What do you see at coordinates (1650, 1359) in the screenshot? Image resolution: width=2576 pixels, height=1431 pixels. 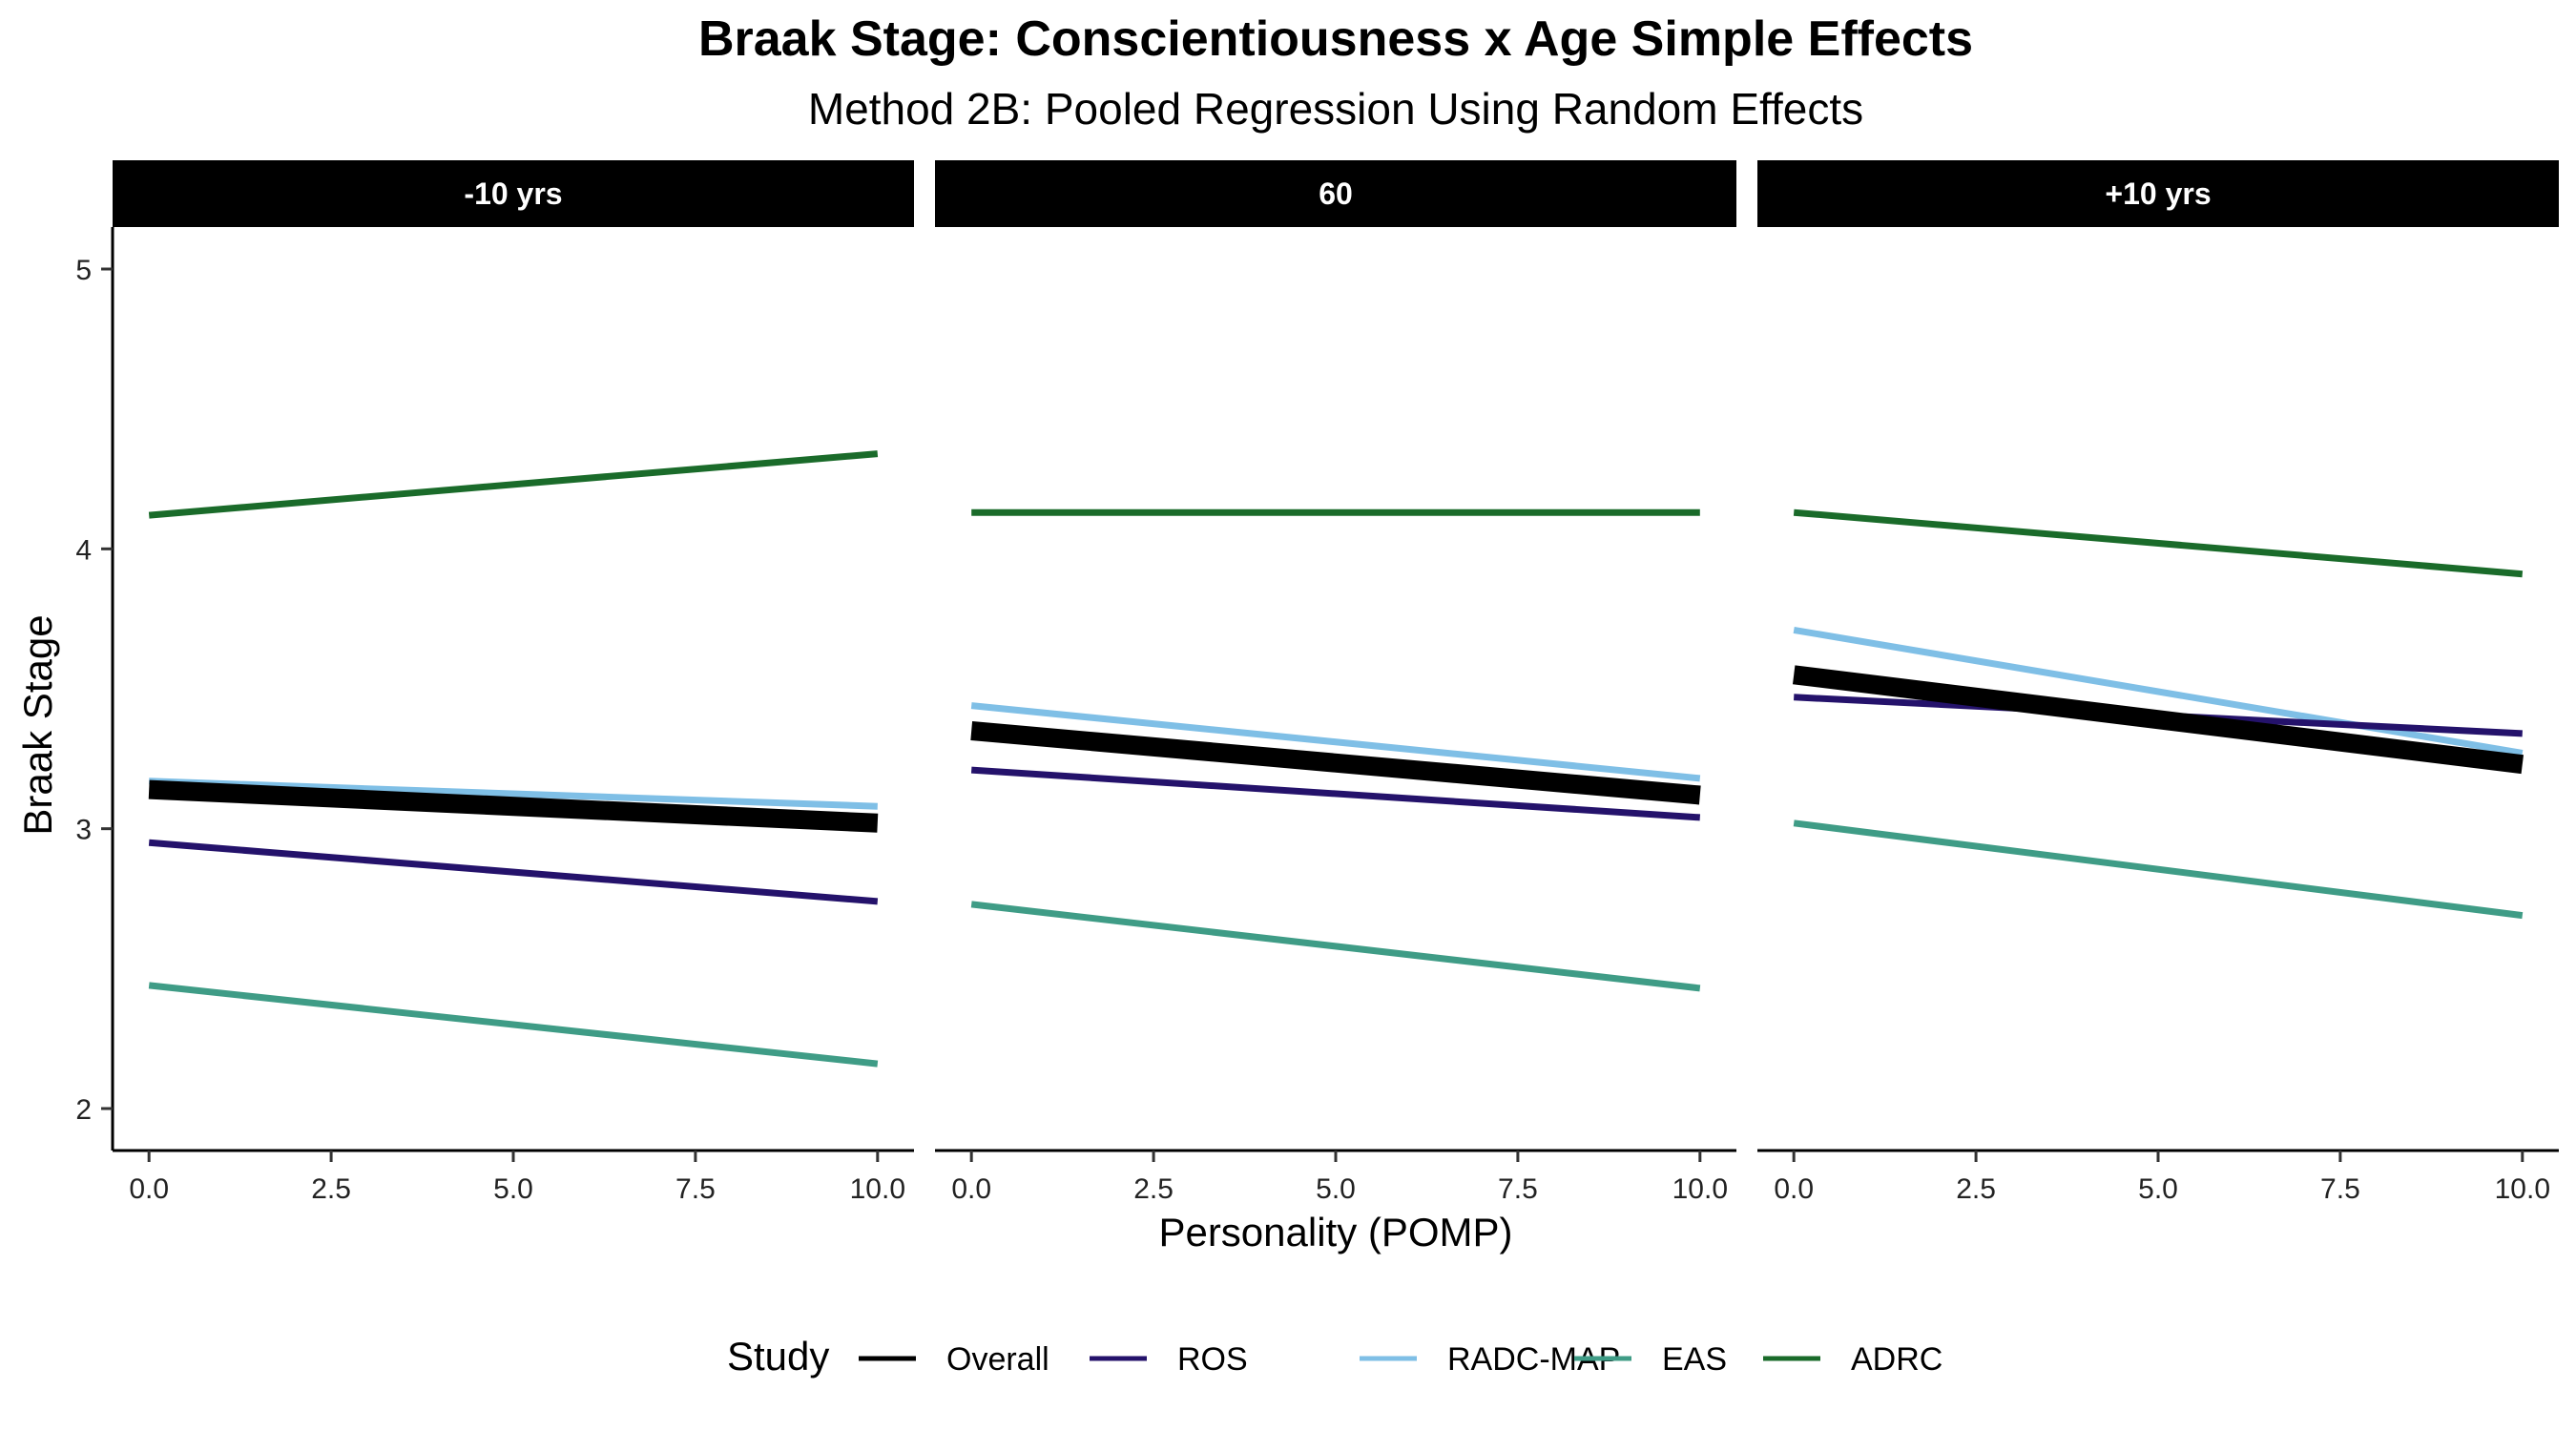 I see `legend-item: EAS` at bounding box center [1650, 1359].